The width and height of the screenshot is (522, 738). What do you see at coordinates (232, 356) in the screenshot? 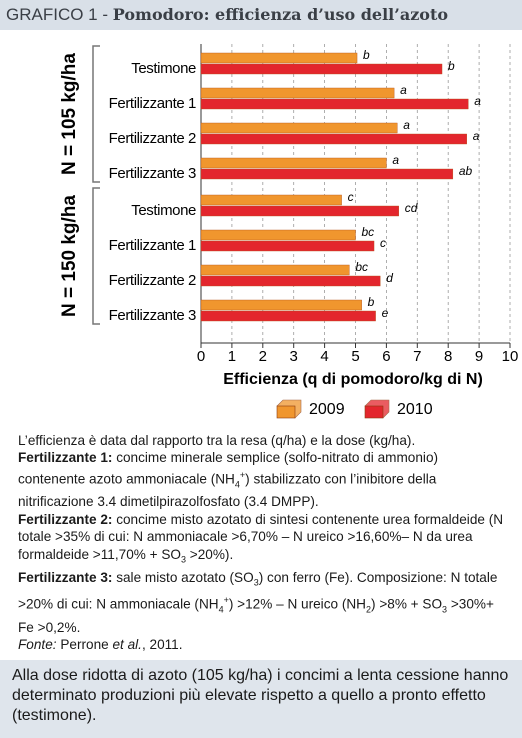
I see `x-tick-label: 1` at bounding box center [232, 356].